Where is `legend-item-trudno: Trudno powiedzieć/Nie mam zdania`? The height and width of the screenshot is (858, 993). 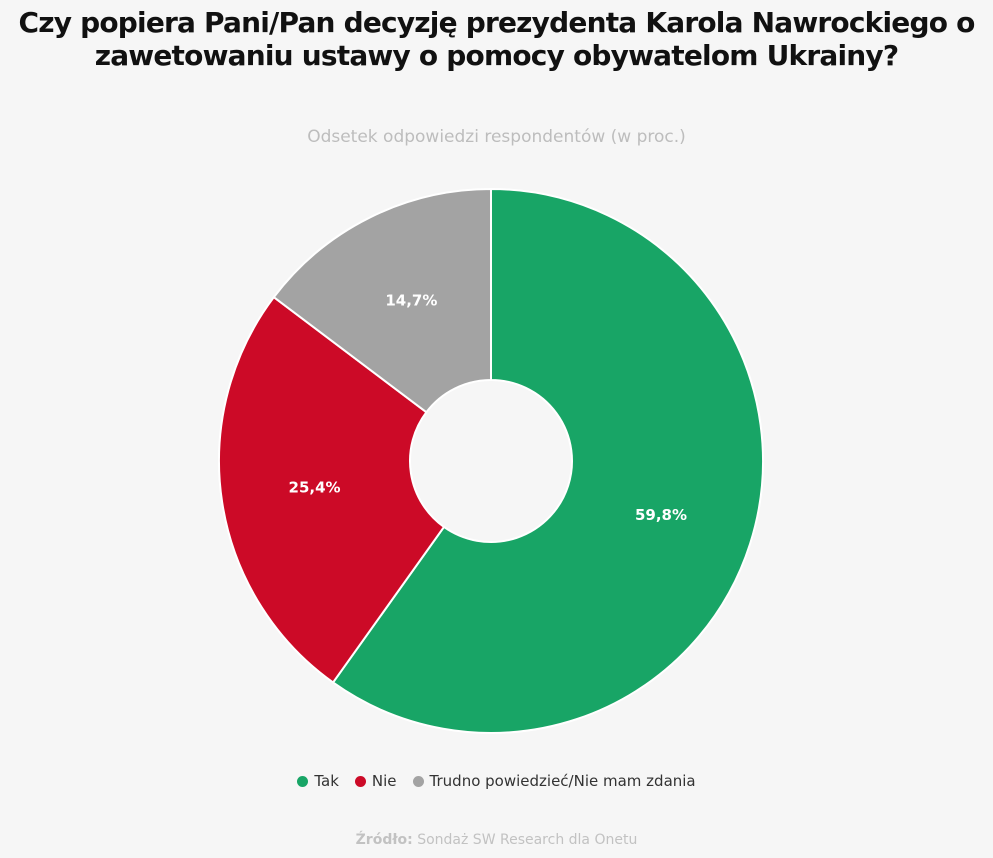
legend-item-trudno: Trudno powiedzieć/Nie mam zdania is located at coordinates (554, 781).